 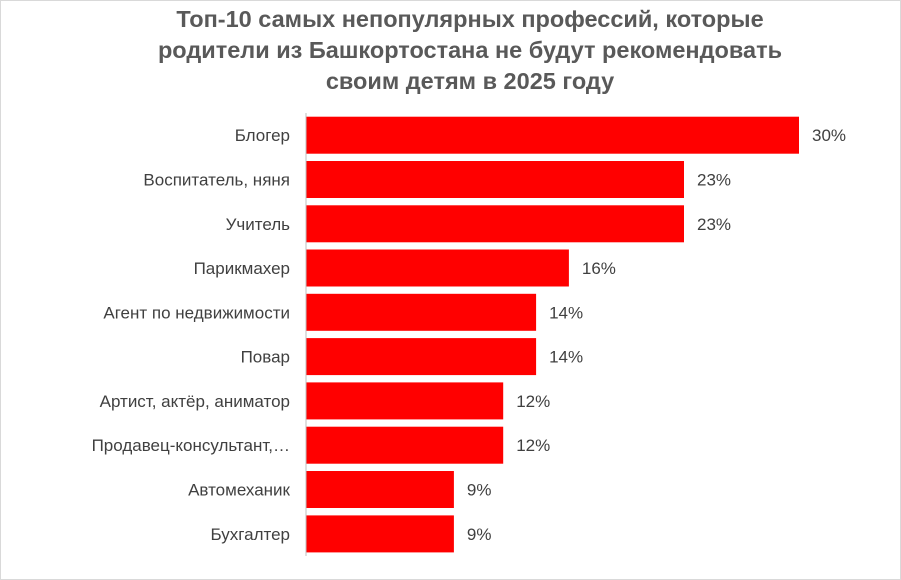 I want to click on category-label: Парикмахер, so click(x=242, y=268).